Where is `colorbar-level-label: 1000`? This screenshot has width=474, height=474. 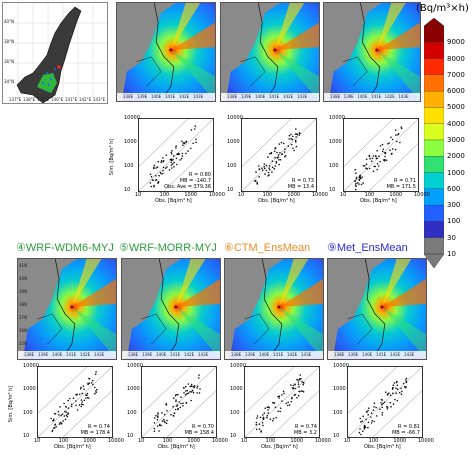
colorbar-level-label: 1000 is located at coordinates (456, 172).